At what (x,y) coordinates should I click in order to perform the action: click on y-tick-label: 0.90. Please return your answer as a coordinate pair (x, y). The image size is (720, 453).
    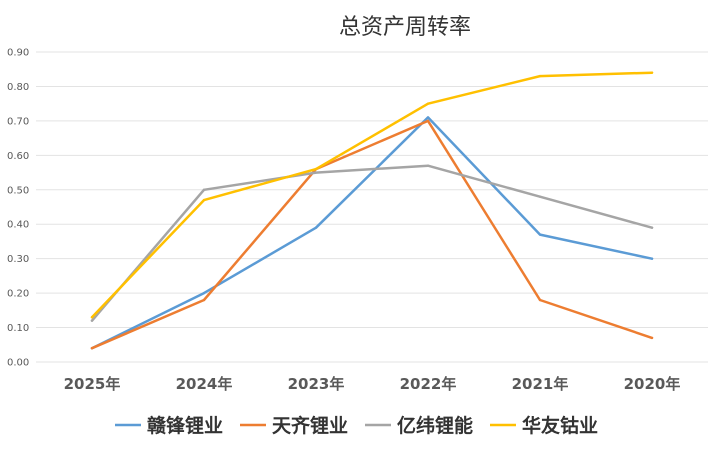
    Looking at the image, I should click on (18, 53).